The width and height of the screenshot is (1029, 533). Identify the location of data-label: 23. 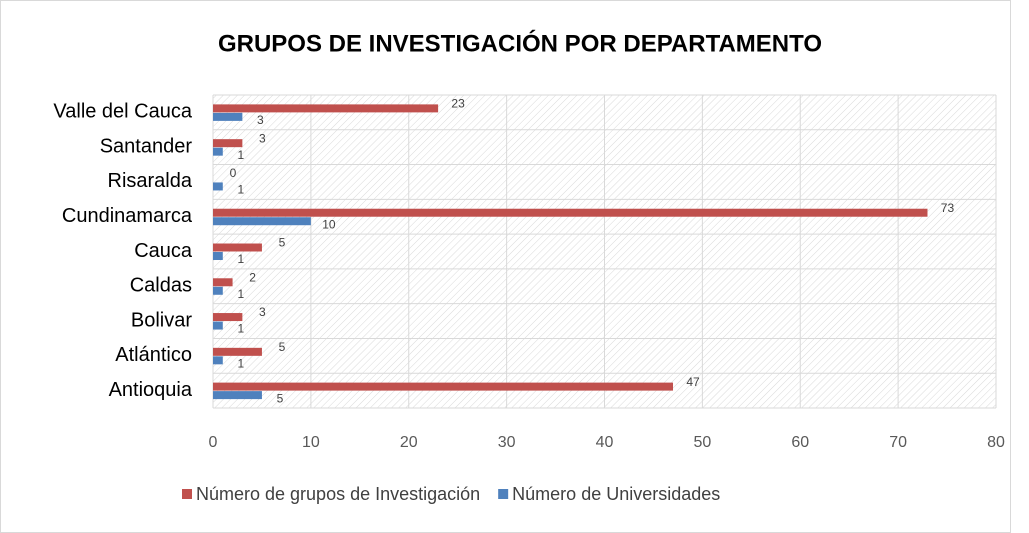
(458, 104).